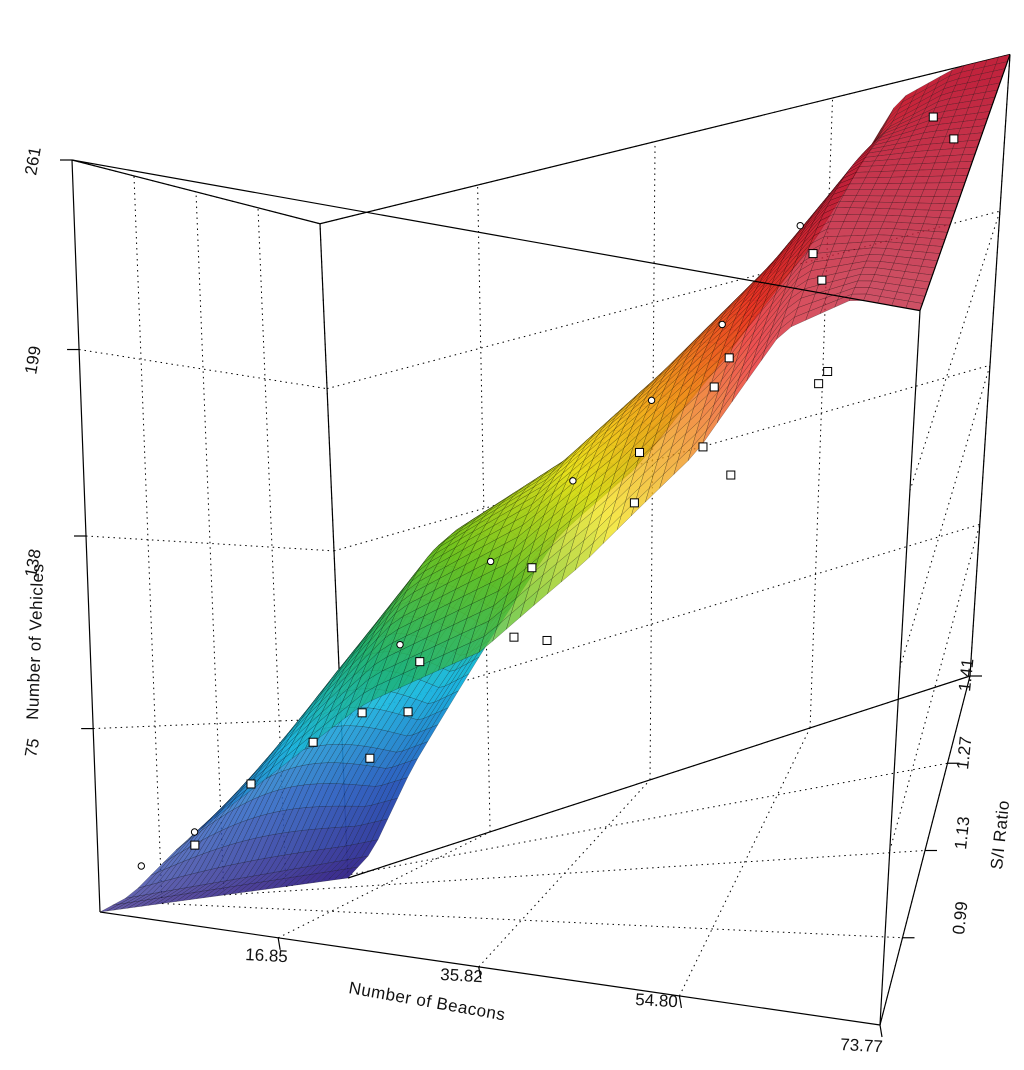  I want to click on front-right-edge, so click(900, 668).